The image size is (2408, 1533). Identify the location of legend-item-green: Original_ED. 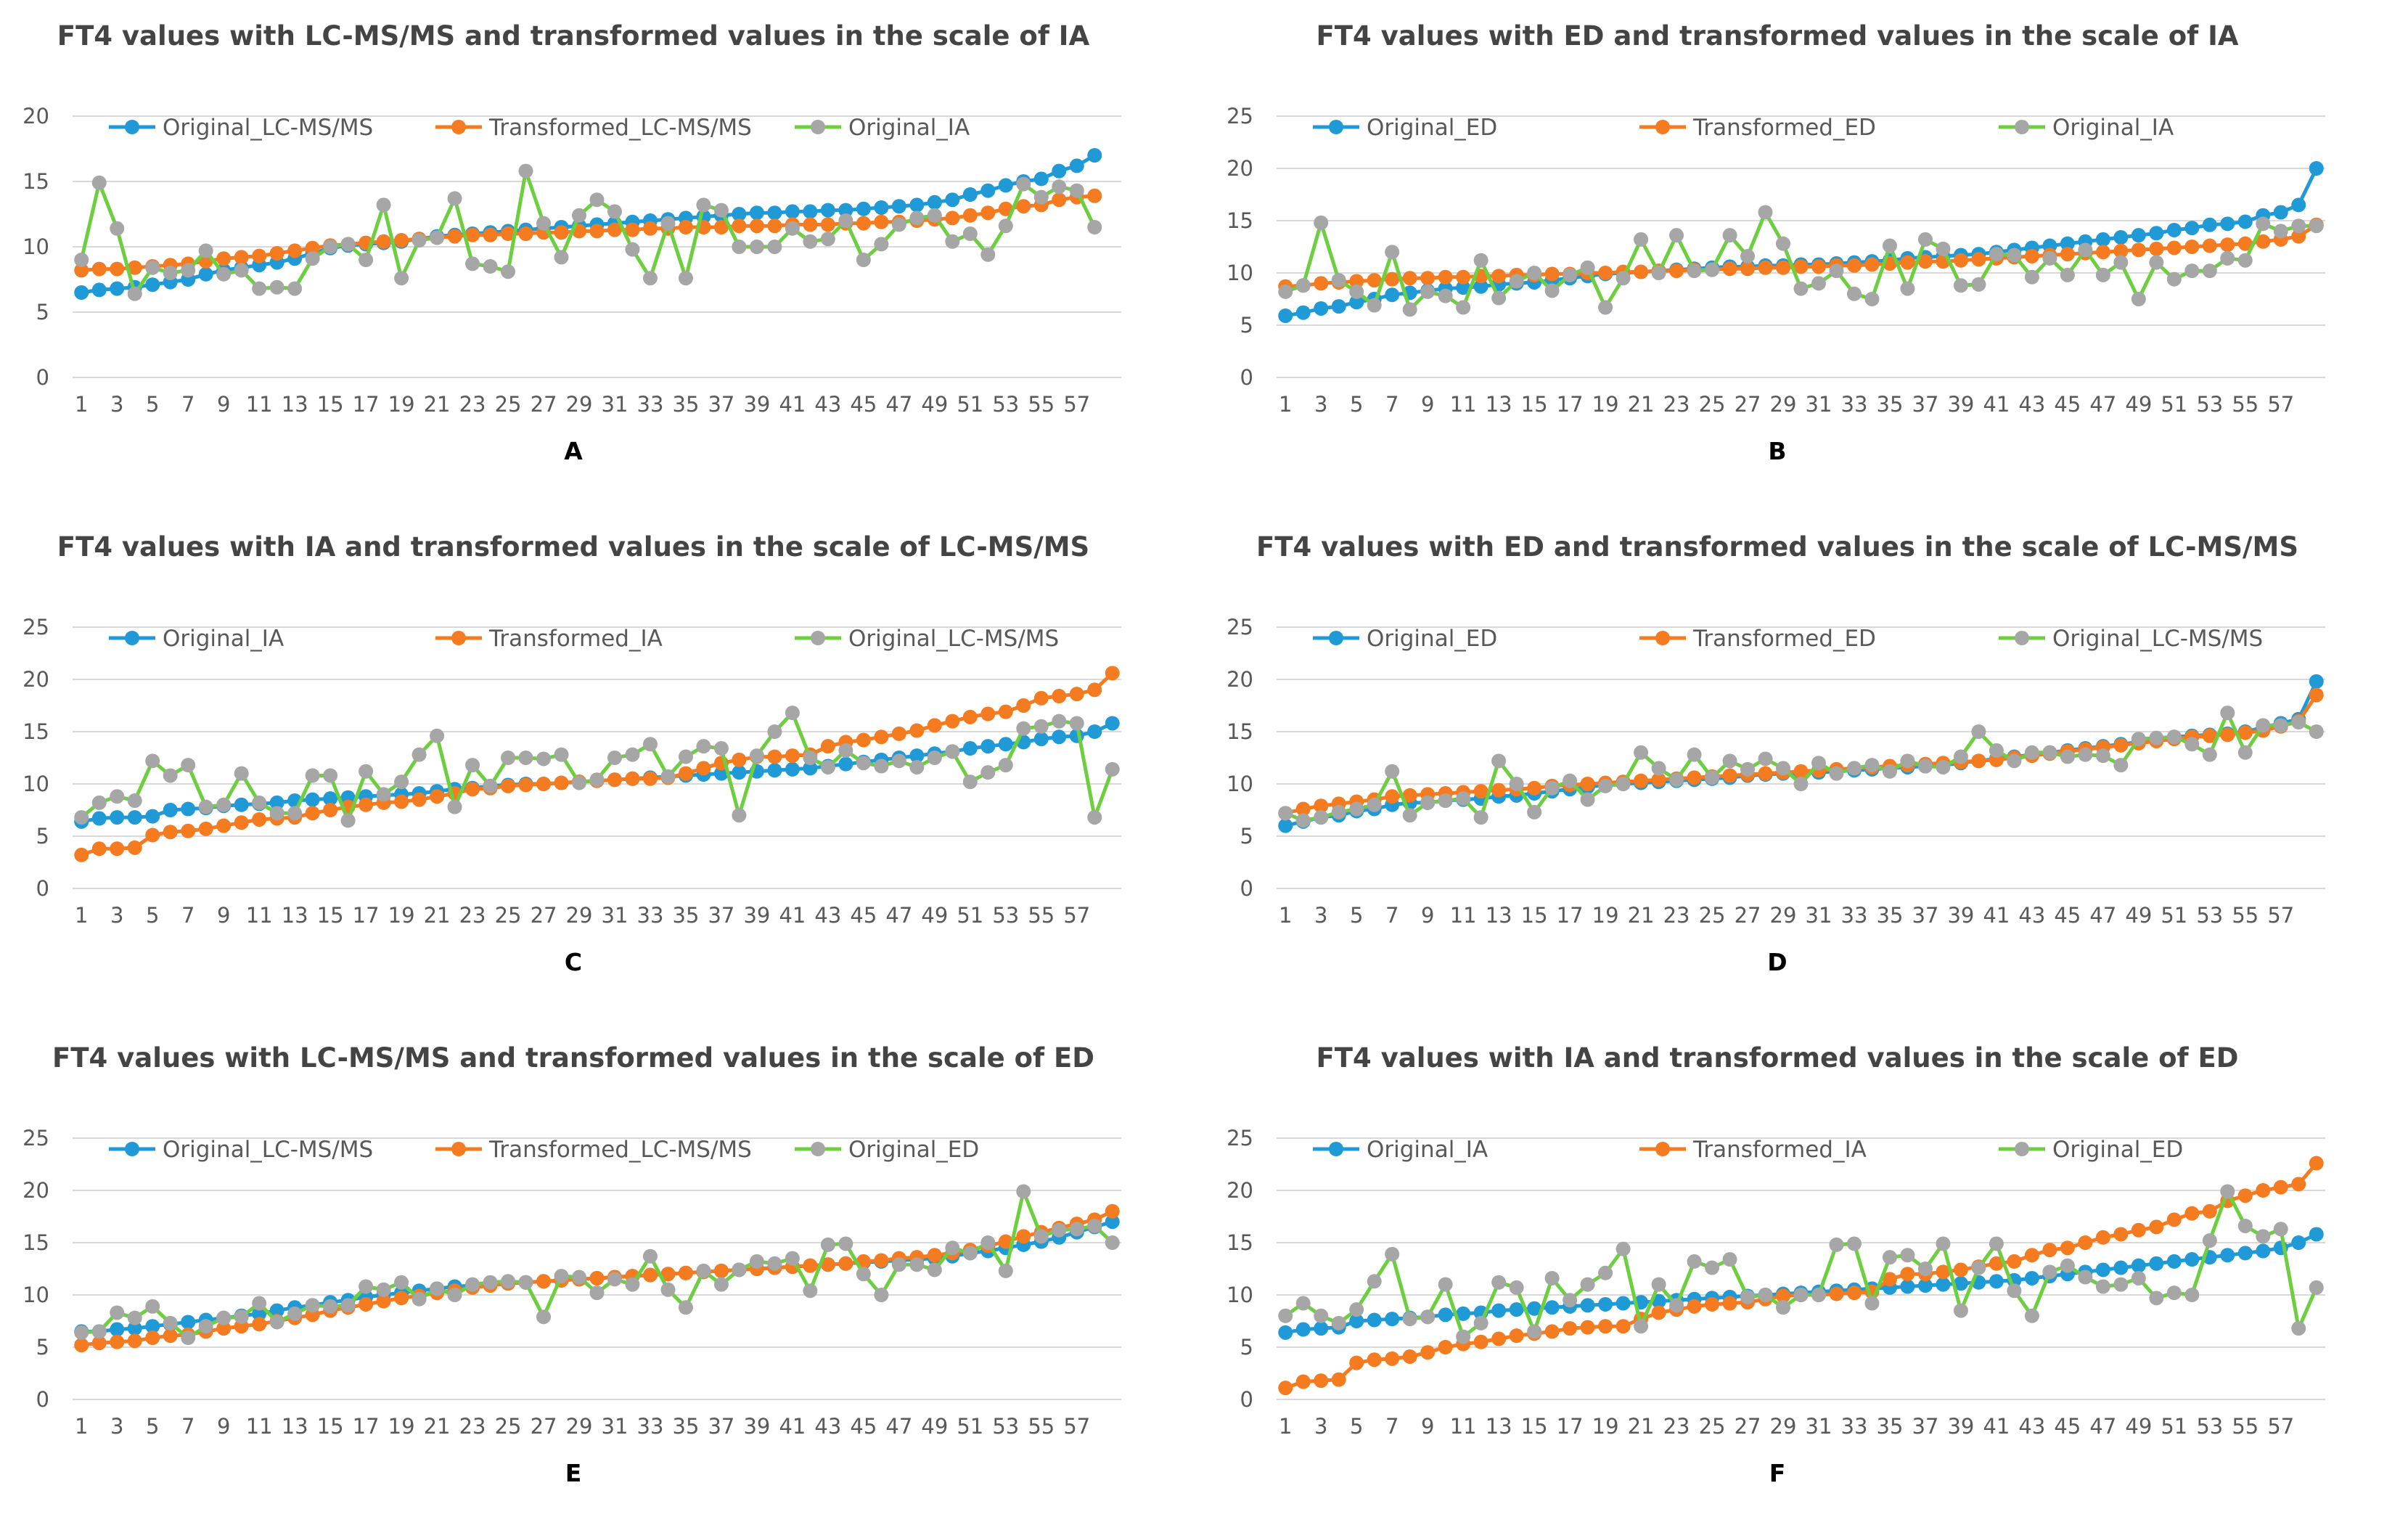
(2091, 1150).